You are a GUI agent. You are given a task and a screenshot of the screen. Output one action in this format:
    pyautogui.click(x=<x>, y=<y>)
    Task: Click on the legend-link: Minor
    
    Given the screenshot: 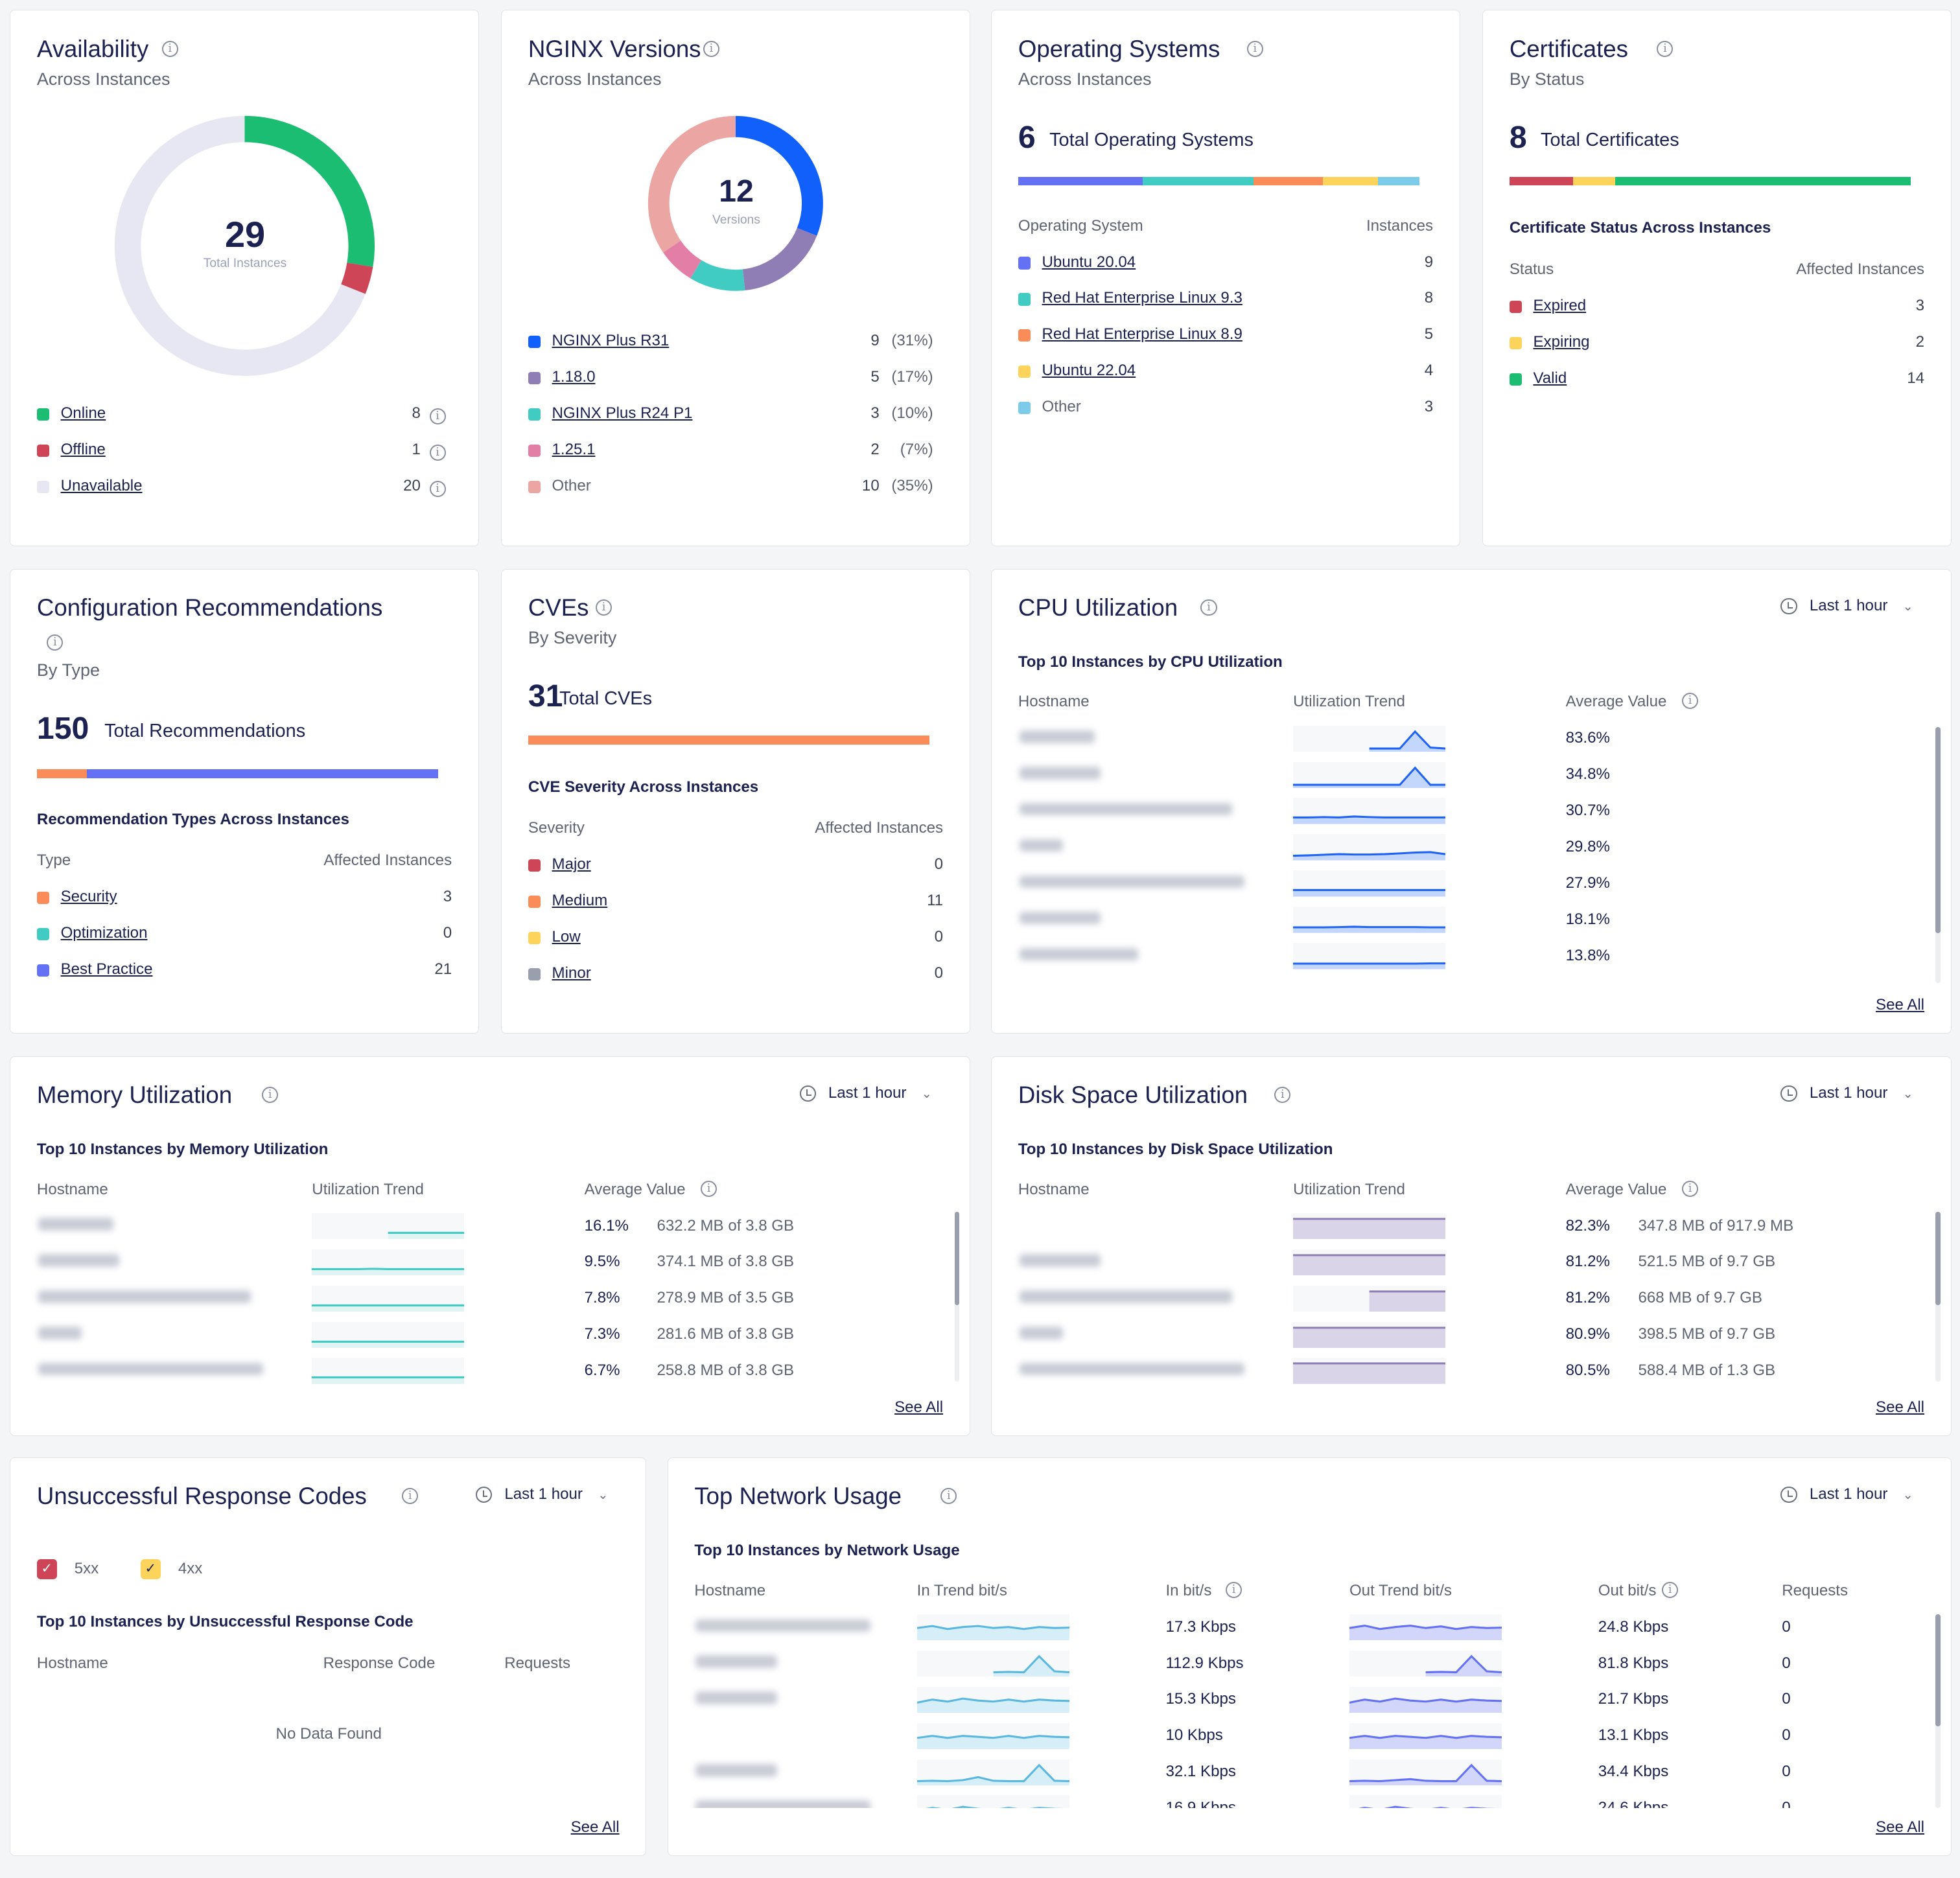 What is the action you would take?
    pyautogui.click(x=571, y=973)
    